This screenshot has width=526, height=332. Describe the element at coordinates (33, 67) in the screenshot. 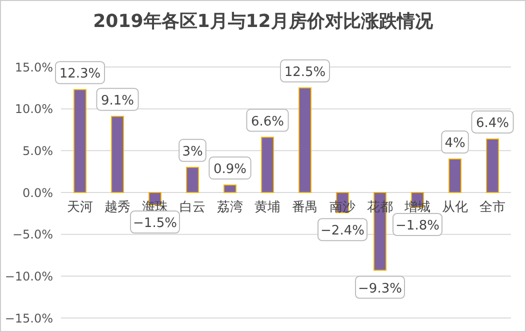

I see `y-tick-label: 15.0%` at that location.